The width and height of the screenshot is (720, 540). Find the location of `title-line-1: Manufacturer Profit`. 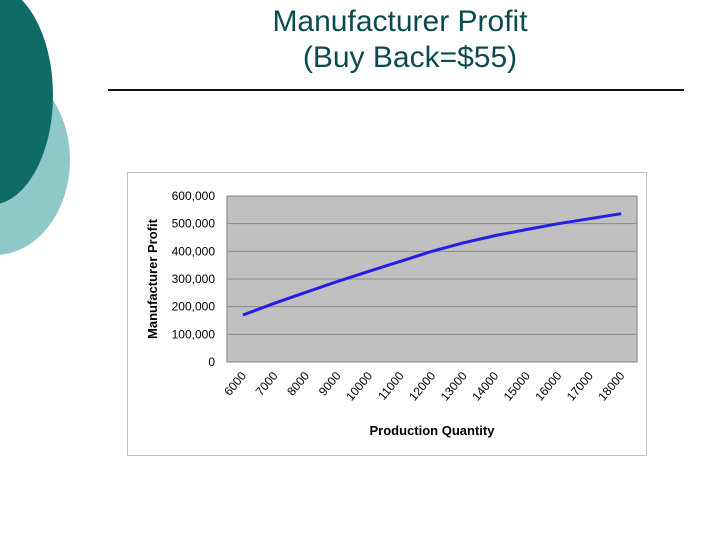

title-line-1: Manufacturer Profit is located at coordinates (400, 21).